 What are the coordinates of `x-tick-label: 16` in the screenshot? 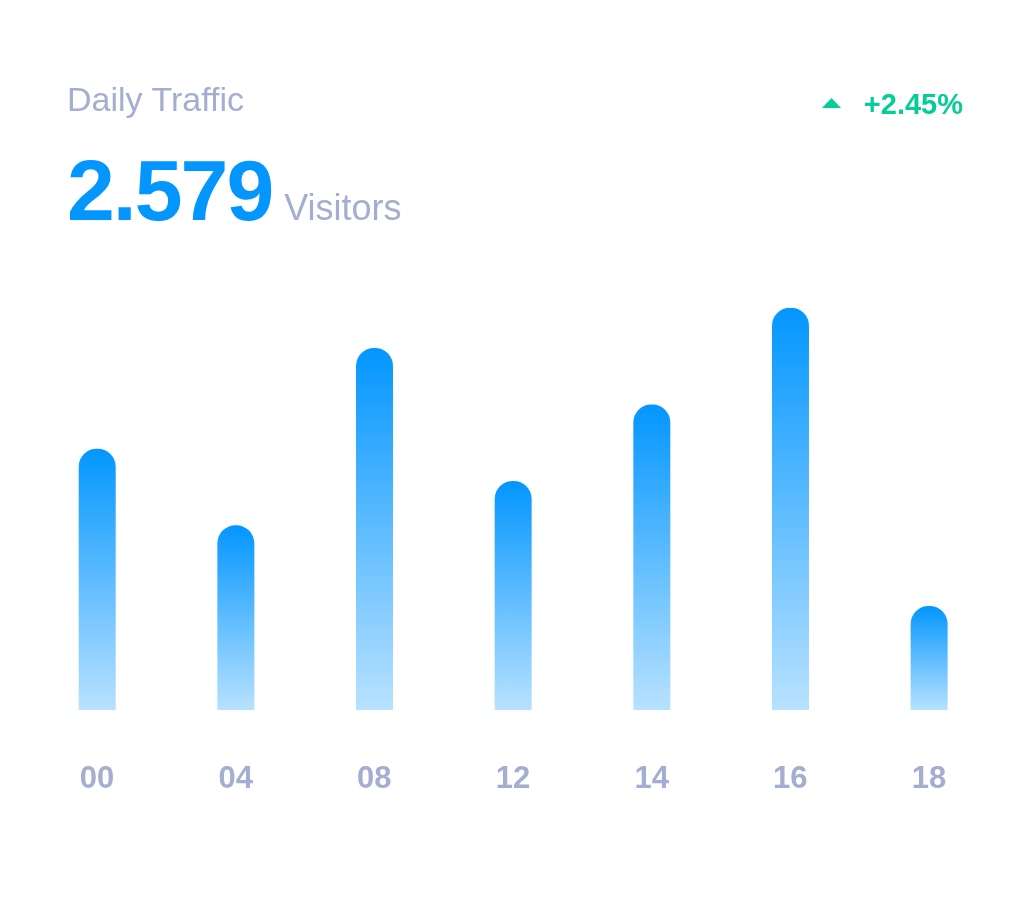 It's located at (790, 777).